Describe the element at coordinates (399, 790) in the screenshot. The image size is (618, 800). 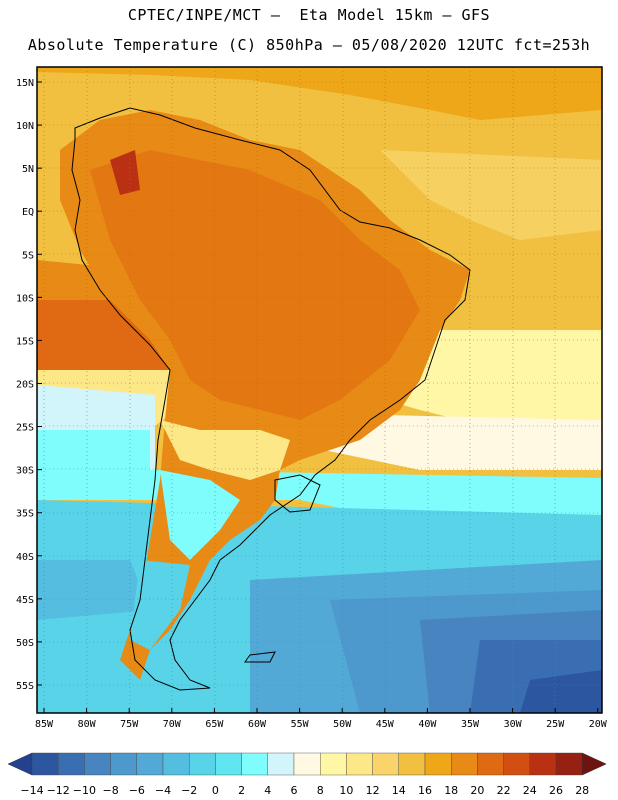
I see `colorbar-label: 14` at that location.